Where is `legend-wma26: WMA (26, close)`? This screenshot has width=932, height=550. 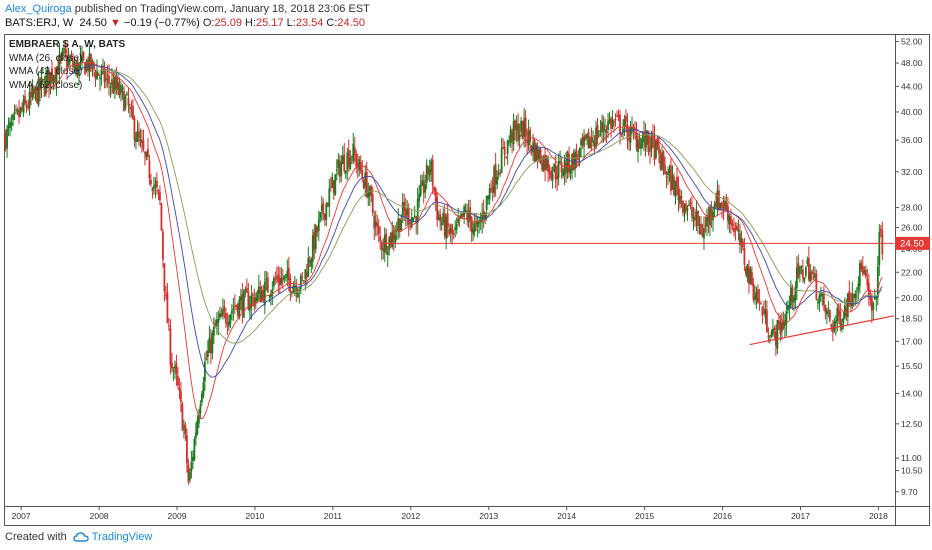 legend-wma26: WMA (26, close) is located at coordinates (46, 58).